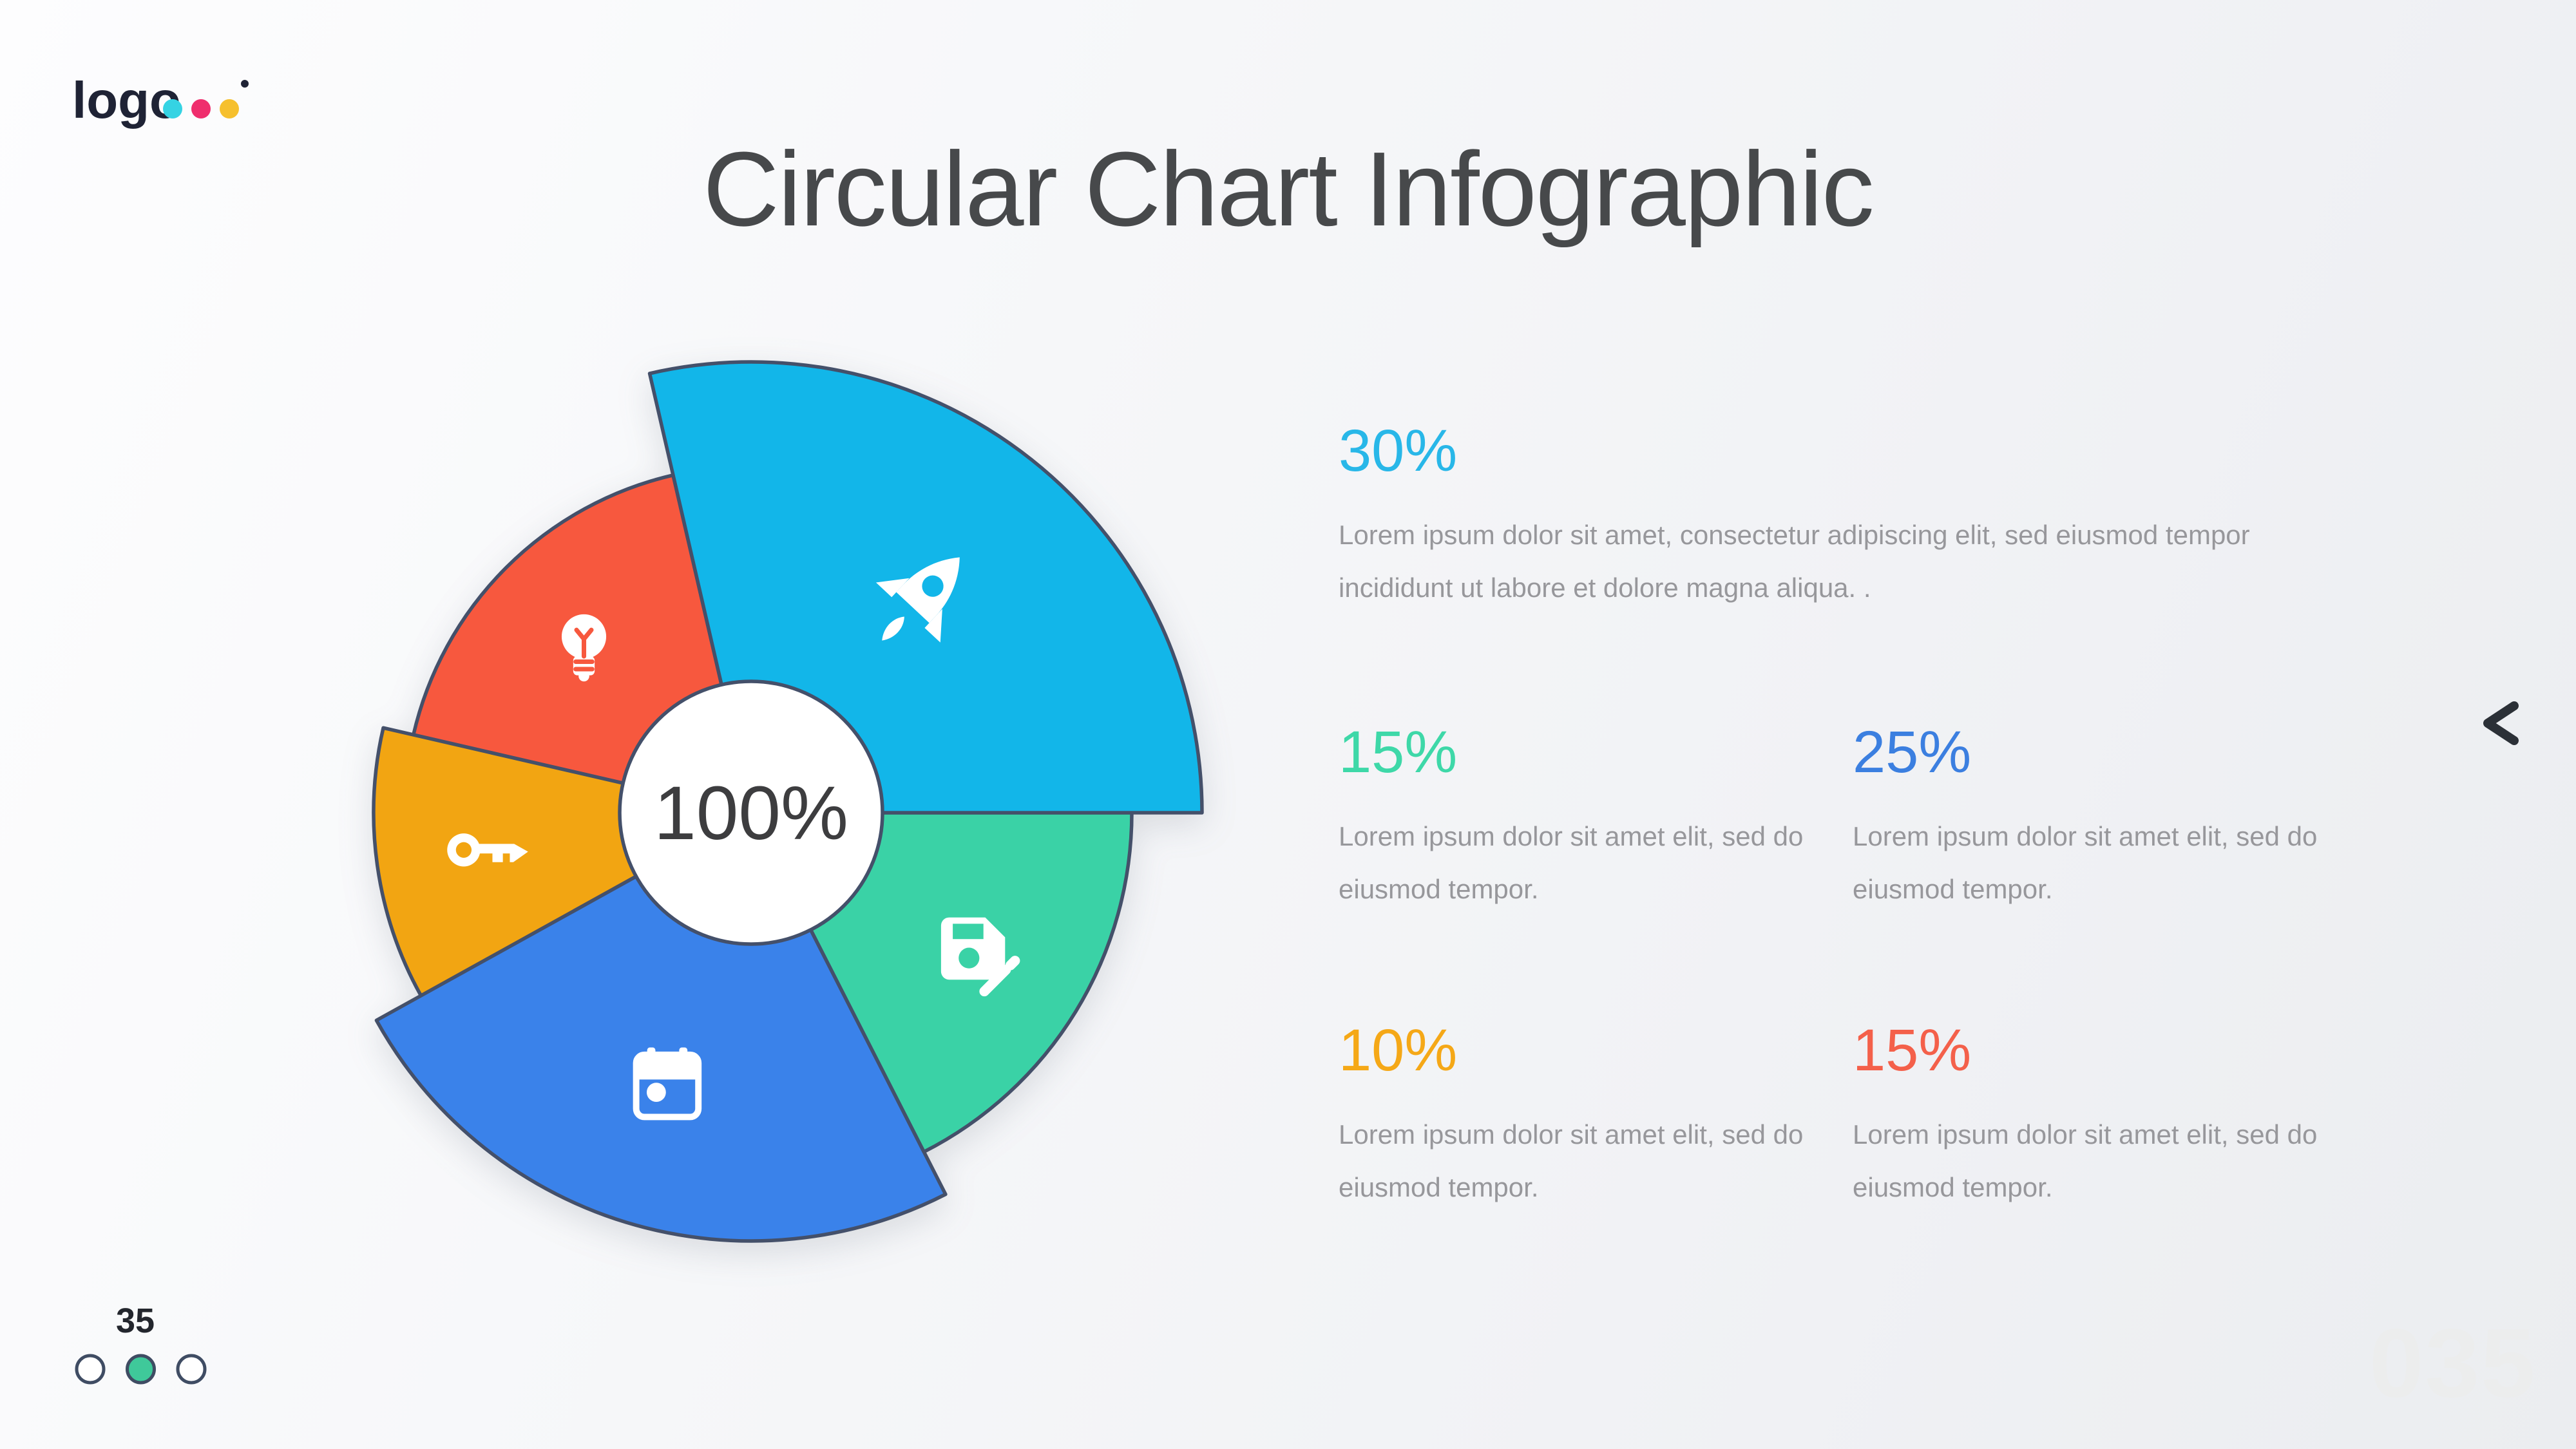  I want to click on chart-center-circle, so click(751, 813).